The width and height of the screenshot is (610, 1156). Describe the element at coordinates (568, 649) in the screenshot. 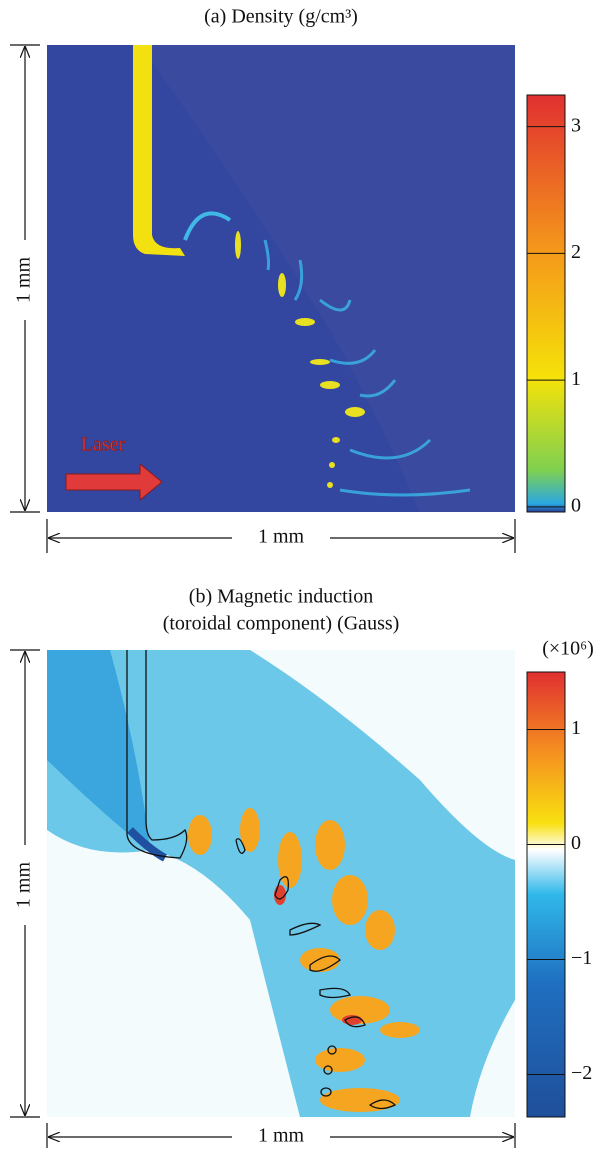

I see `scale-label: (×10⁶)` at that location.